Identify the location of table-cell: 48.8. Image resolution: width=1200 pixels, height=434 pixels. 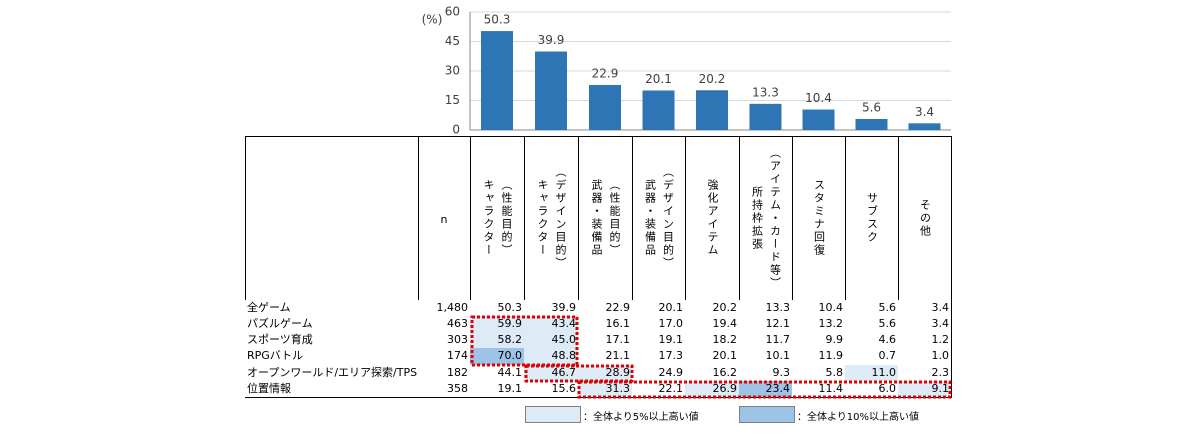
(551, 357).